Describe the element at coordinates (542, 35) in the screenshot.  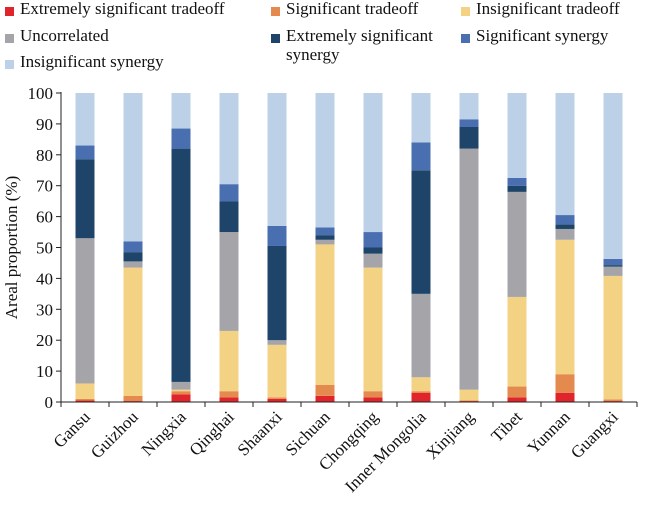
I see `legend-label-5: Significant synergy` at that location.